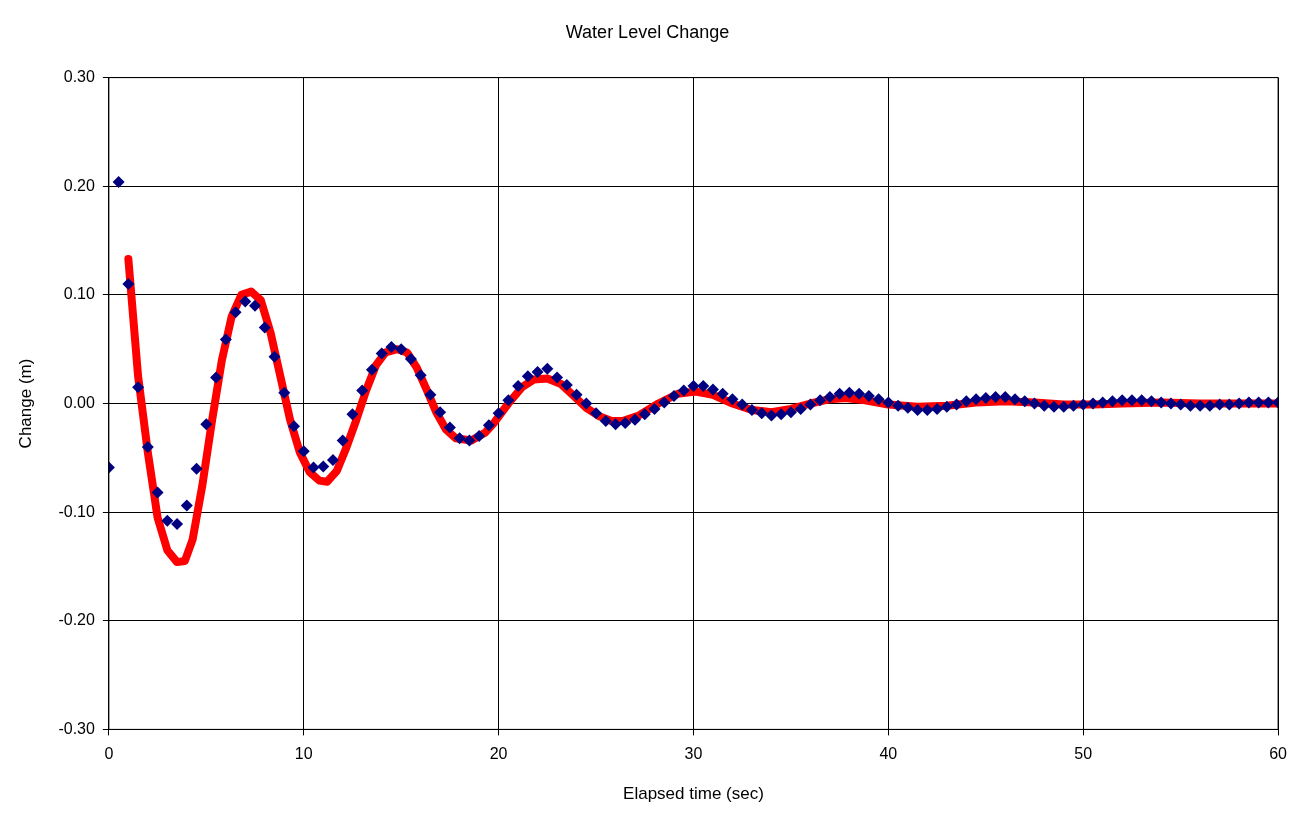 Image resolution: width=1305 pixels, height=825 pixels. What do you see at coordinates (693, 754) in the screenshot?
I see `x-tick-label: 30` at bounding box center [693, 754].